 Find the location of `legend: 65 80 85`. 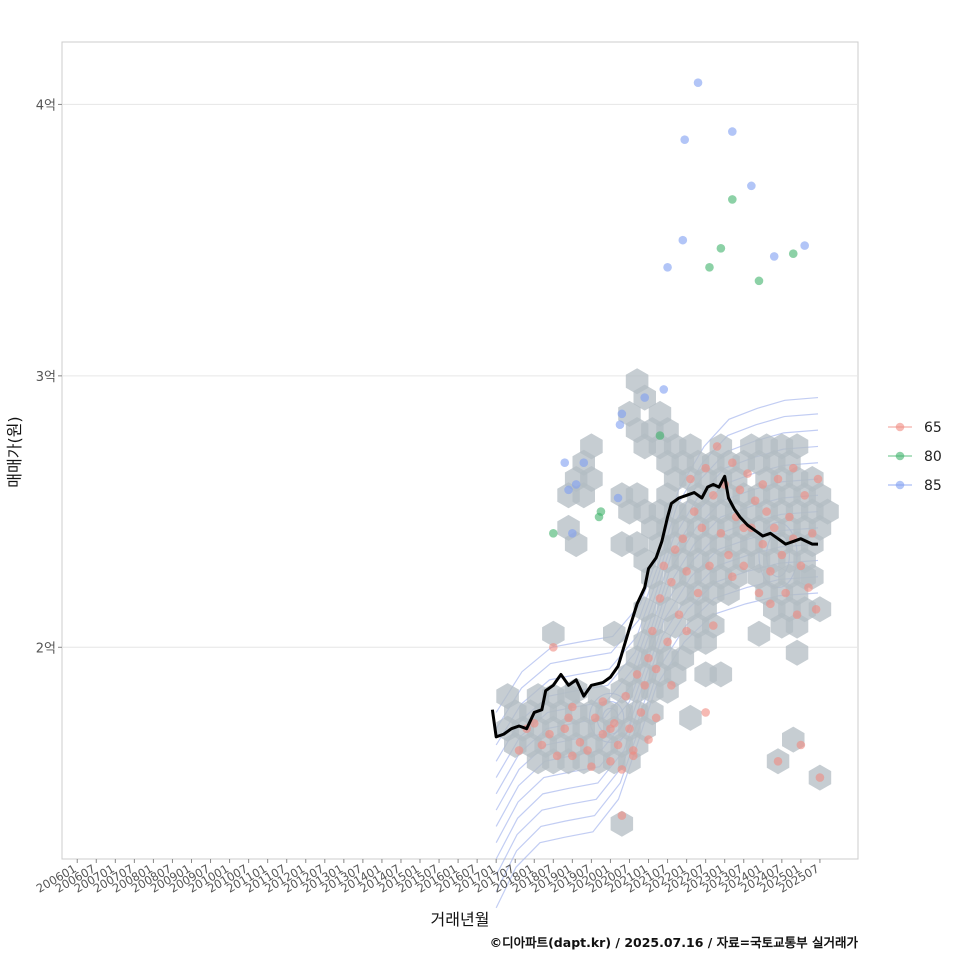

legend: 65 80 85 is located at coordinates (915, 457).